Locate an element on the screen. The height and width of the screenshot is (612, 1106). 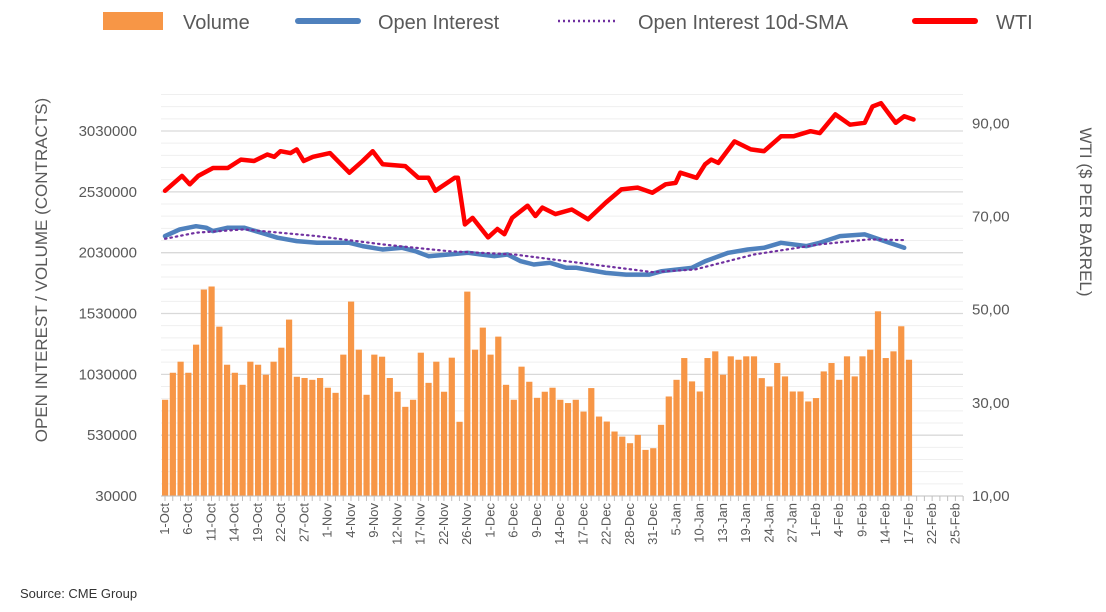
y-left-tick-label: 2030000 is located at coordinates (108, 253).